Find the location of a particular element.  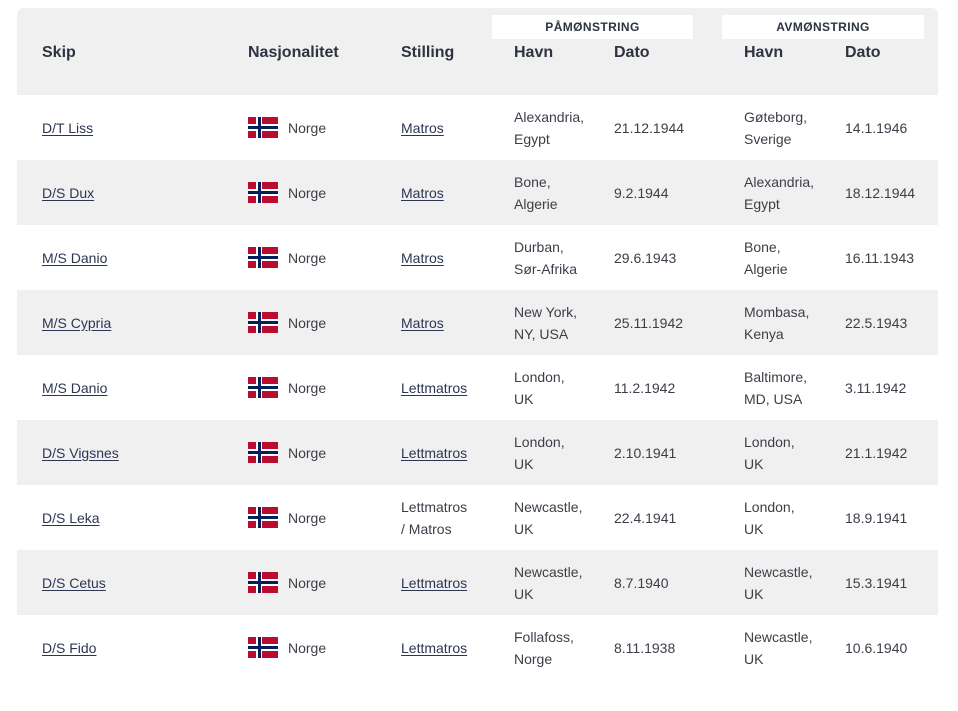

pa-havn-line1: London, is located at coordinates (539, 441).